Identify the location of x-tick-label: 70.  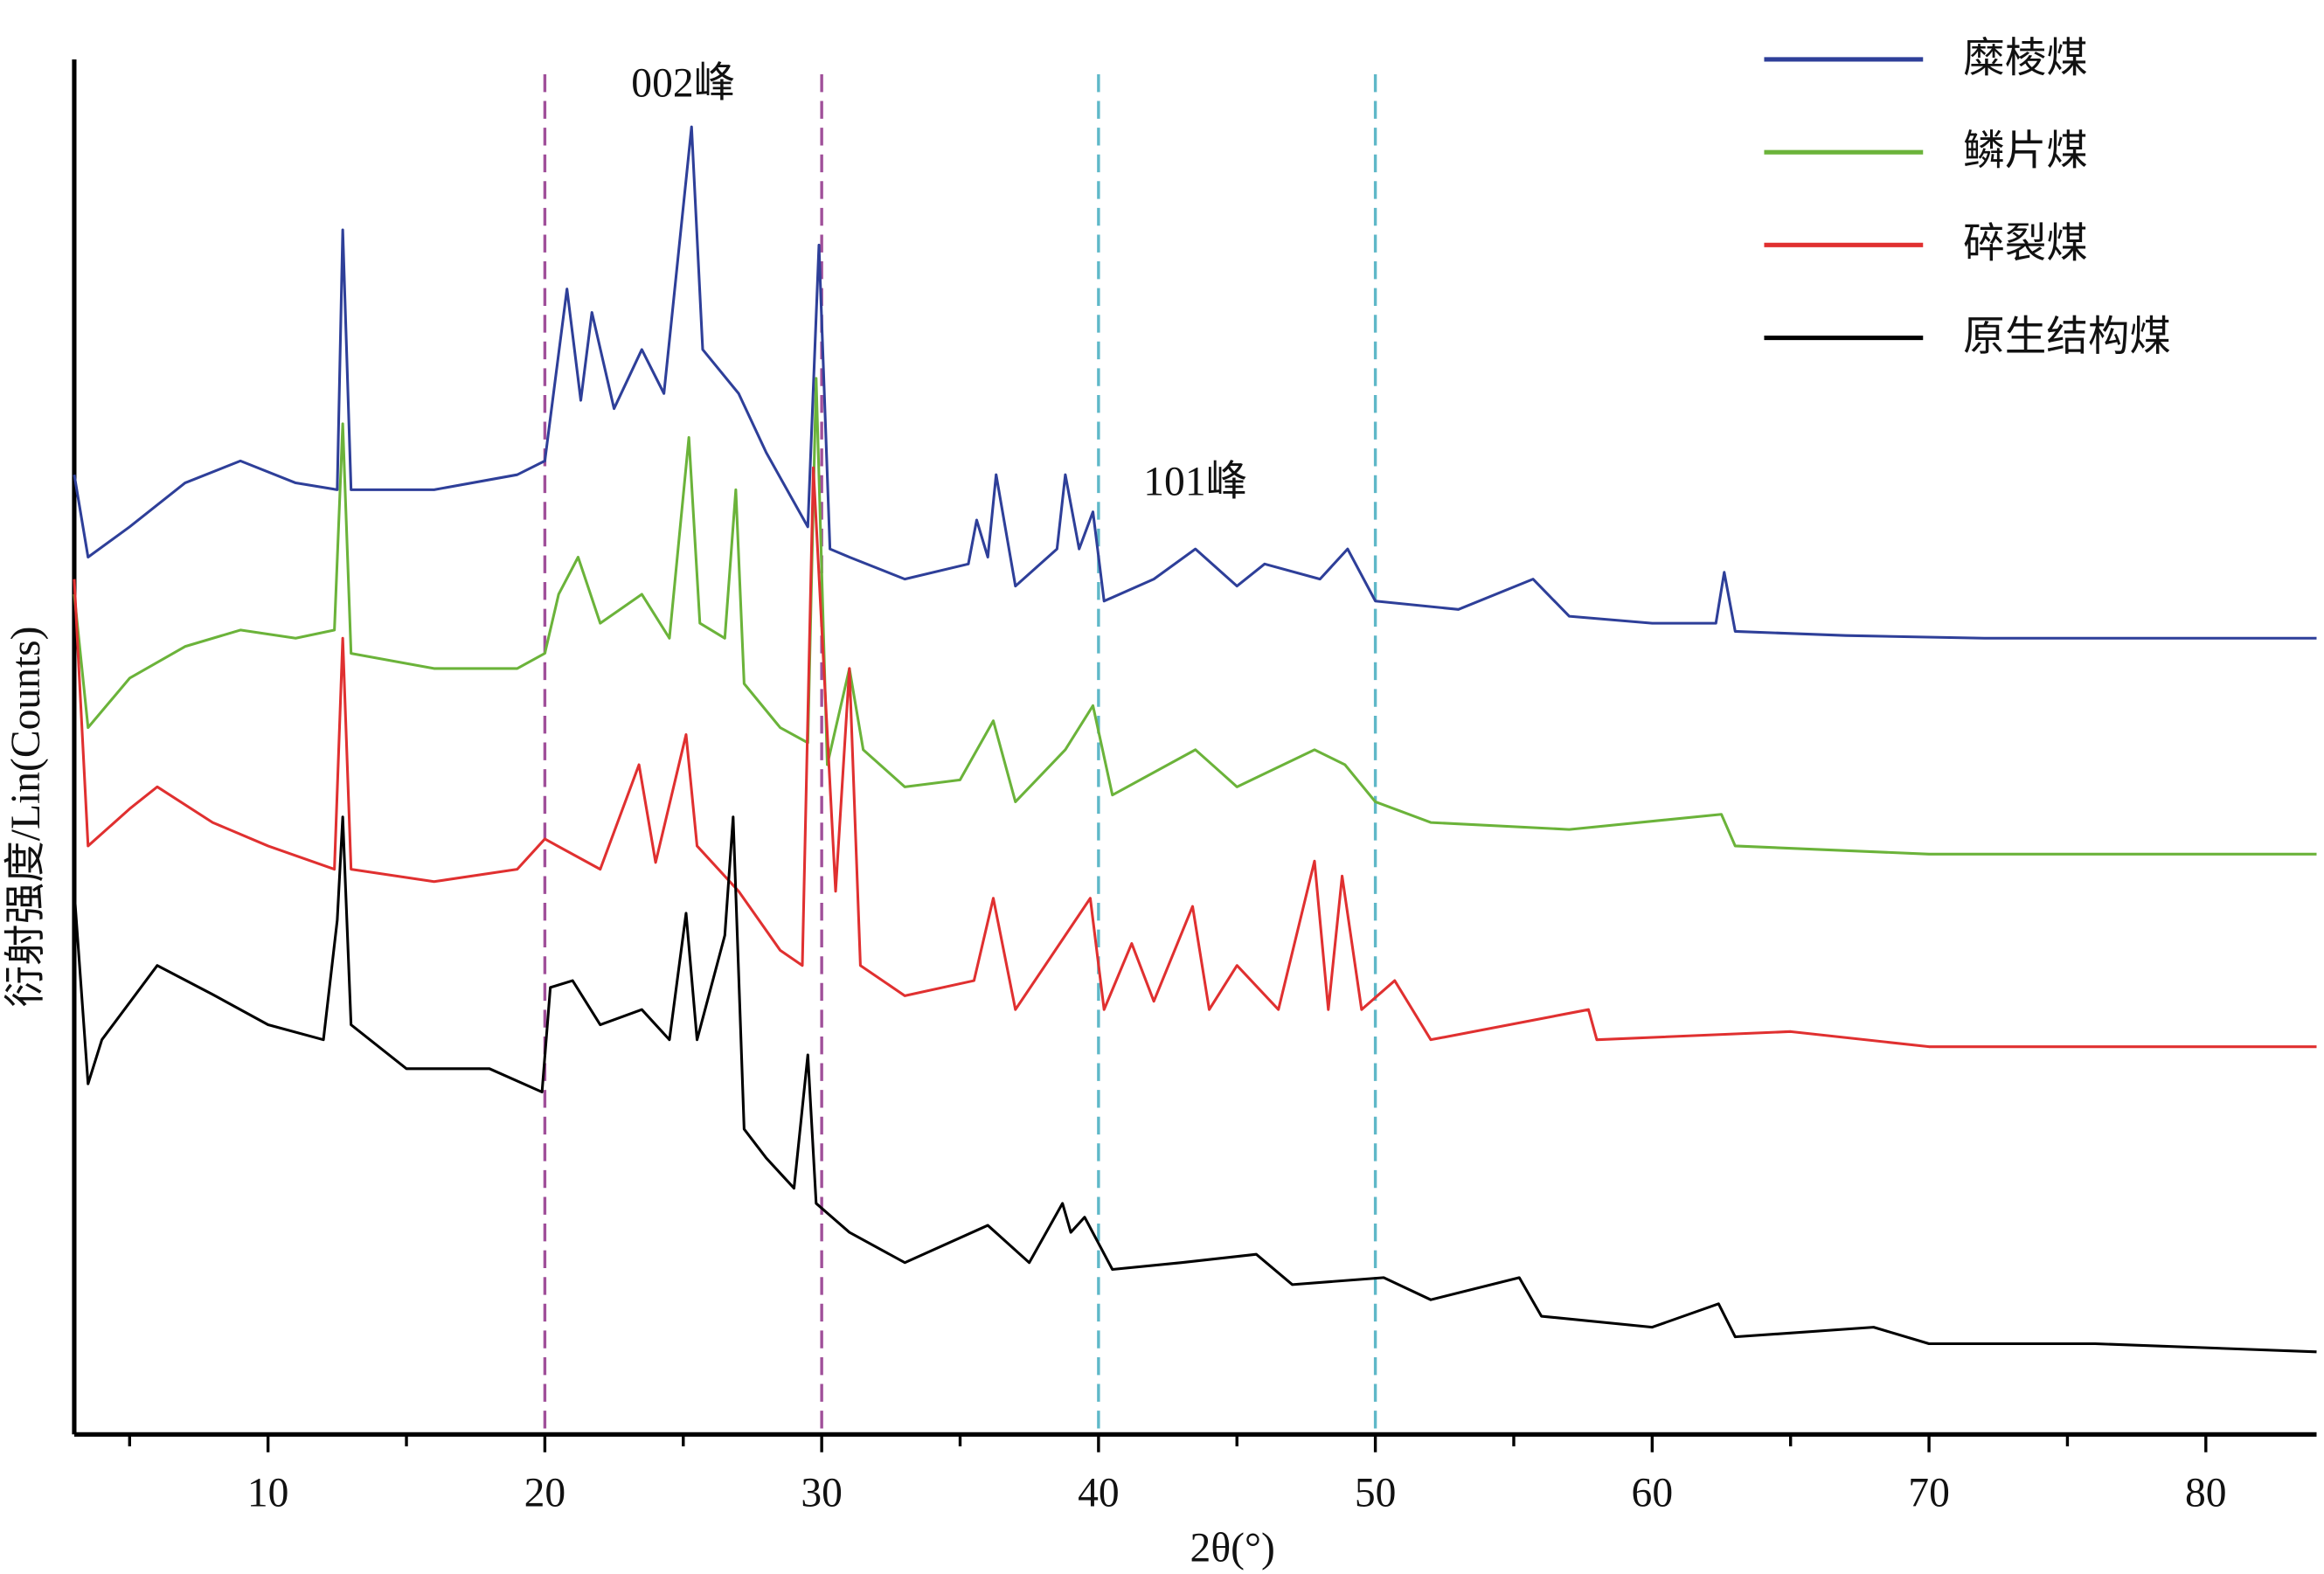
(1929, 1493).